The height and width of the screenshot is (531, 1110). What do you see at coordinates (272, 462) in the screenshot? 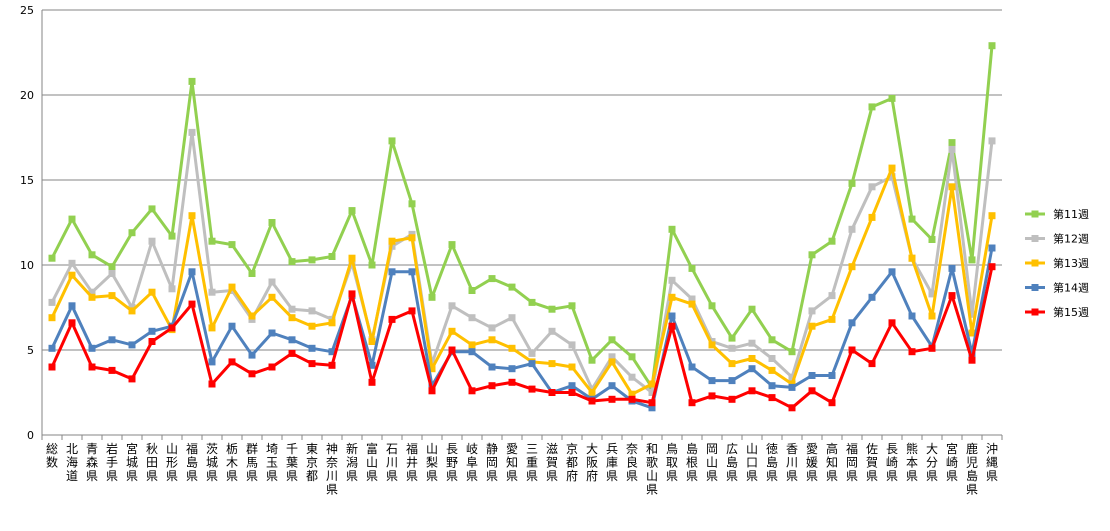
I see `x-category-label: 埼玉県` at bounding box center [272, 462].